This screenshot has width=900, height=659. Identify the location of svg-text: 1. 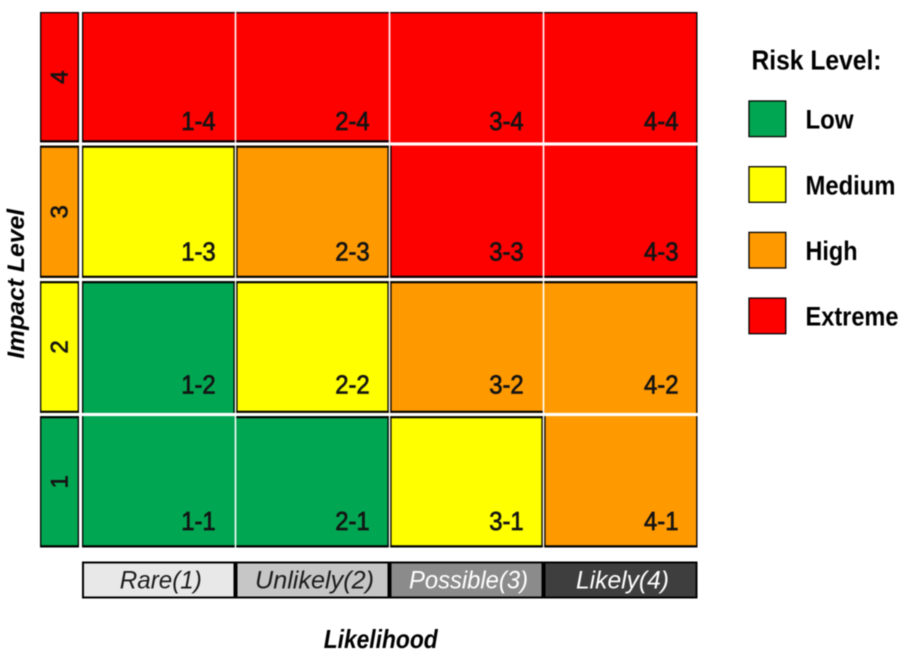
(60, 481).